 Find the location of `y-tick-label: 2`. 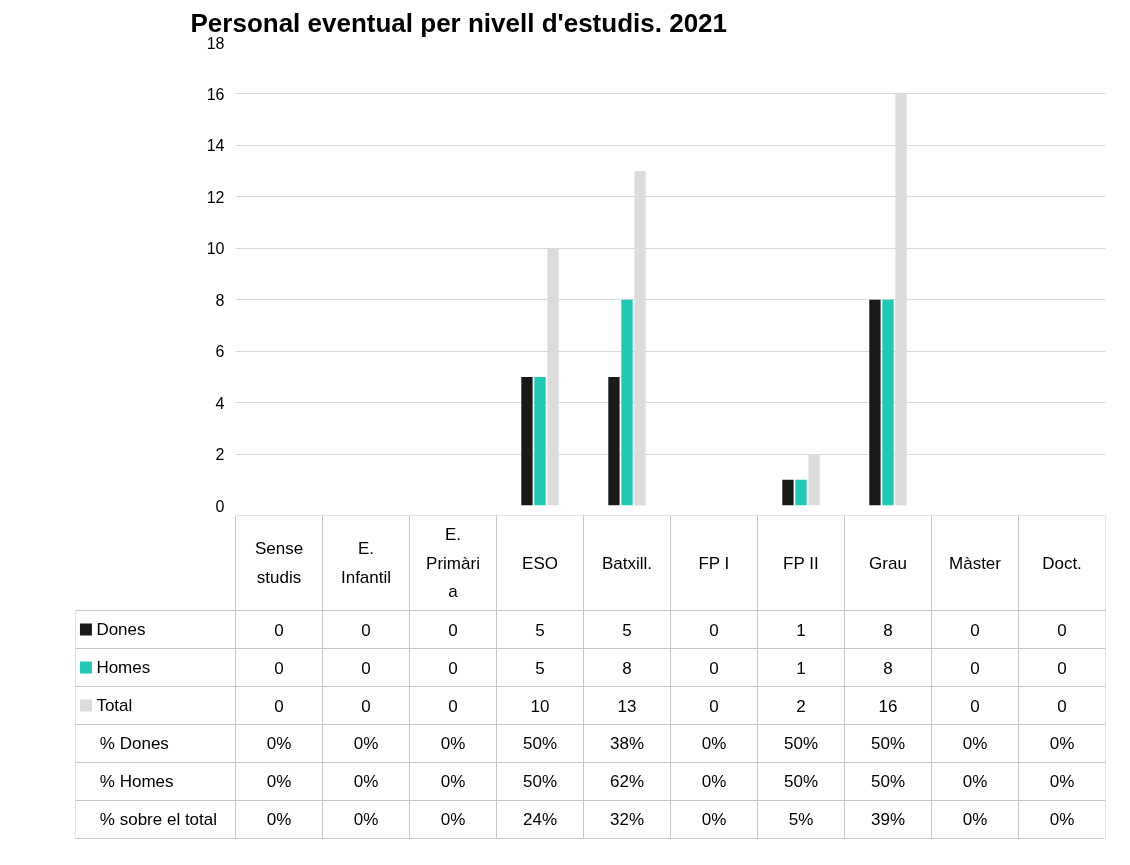

y-tick-label: 2 is located at coordinates (220, 455).